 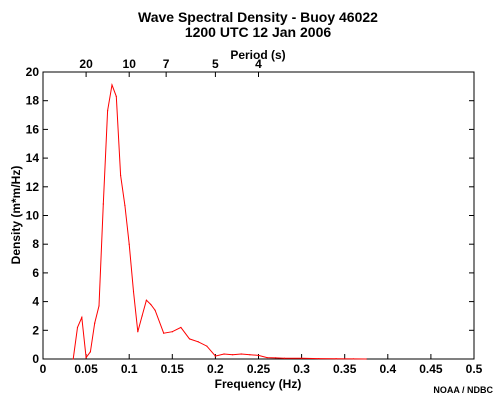 I want to click on y-tick-label: 2, so click(x=35, y=330).